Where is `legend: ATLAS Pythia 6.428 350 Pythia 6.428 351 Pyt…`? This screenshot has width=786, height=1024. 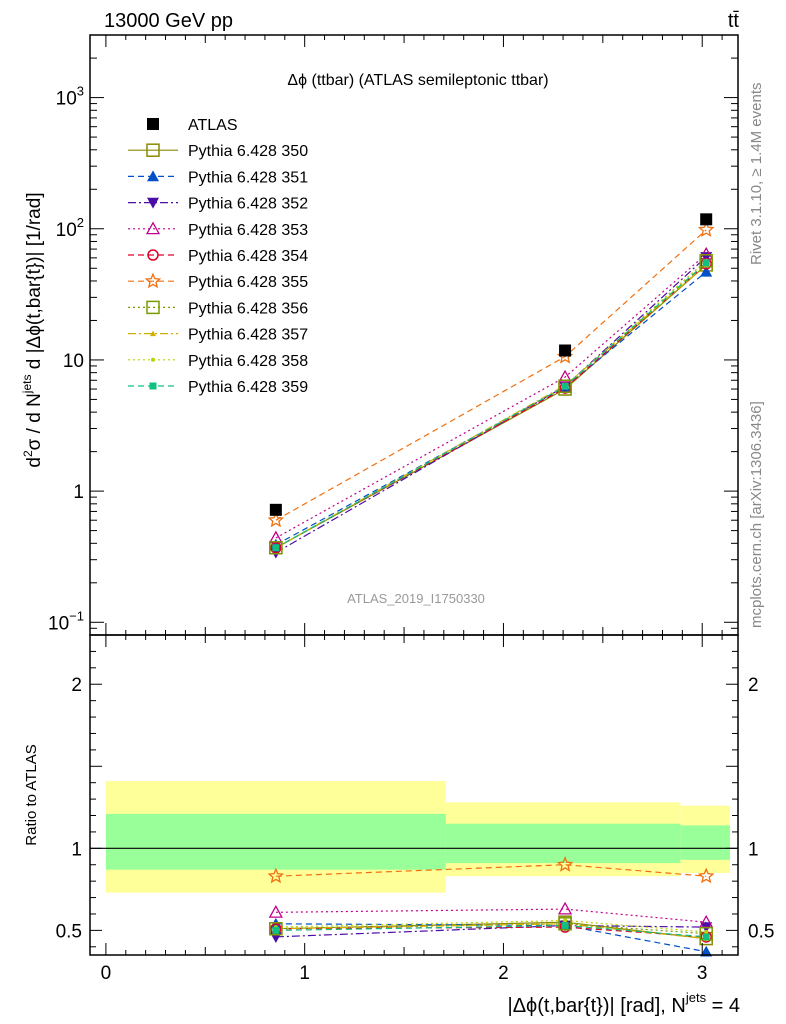
legend: ATLAS Pythia 6.428 350 Pythia 6.428 351 Pyt… is located at coordinates (218, 256).